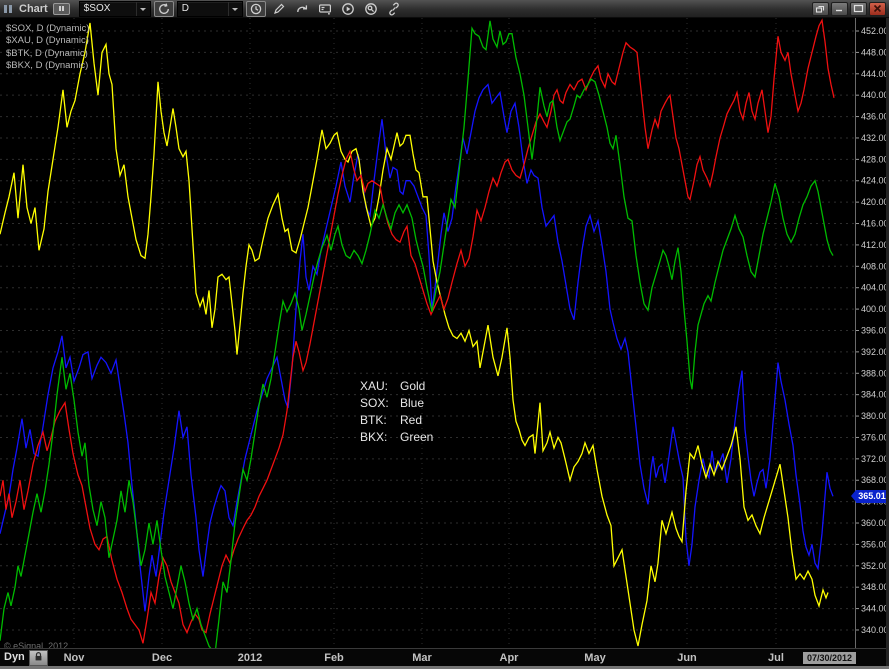 The image size is (889, 669). I want to click on x-axis-month-label: Apr, so click(509, 658).